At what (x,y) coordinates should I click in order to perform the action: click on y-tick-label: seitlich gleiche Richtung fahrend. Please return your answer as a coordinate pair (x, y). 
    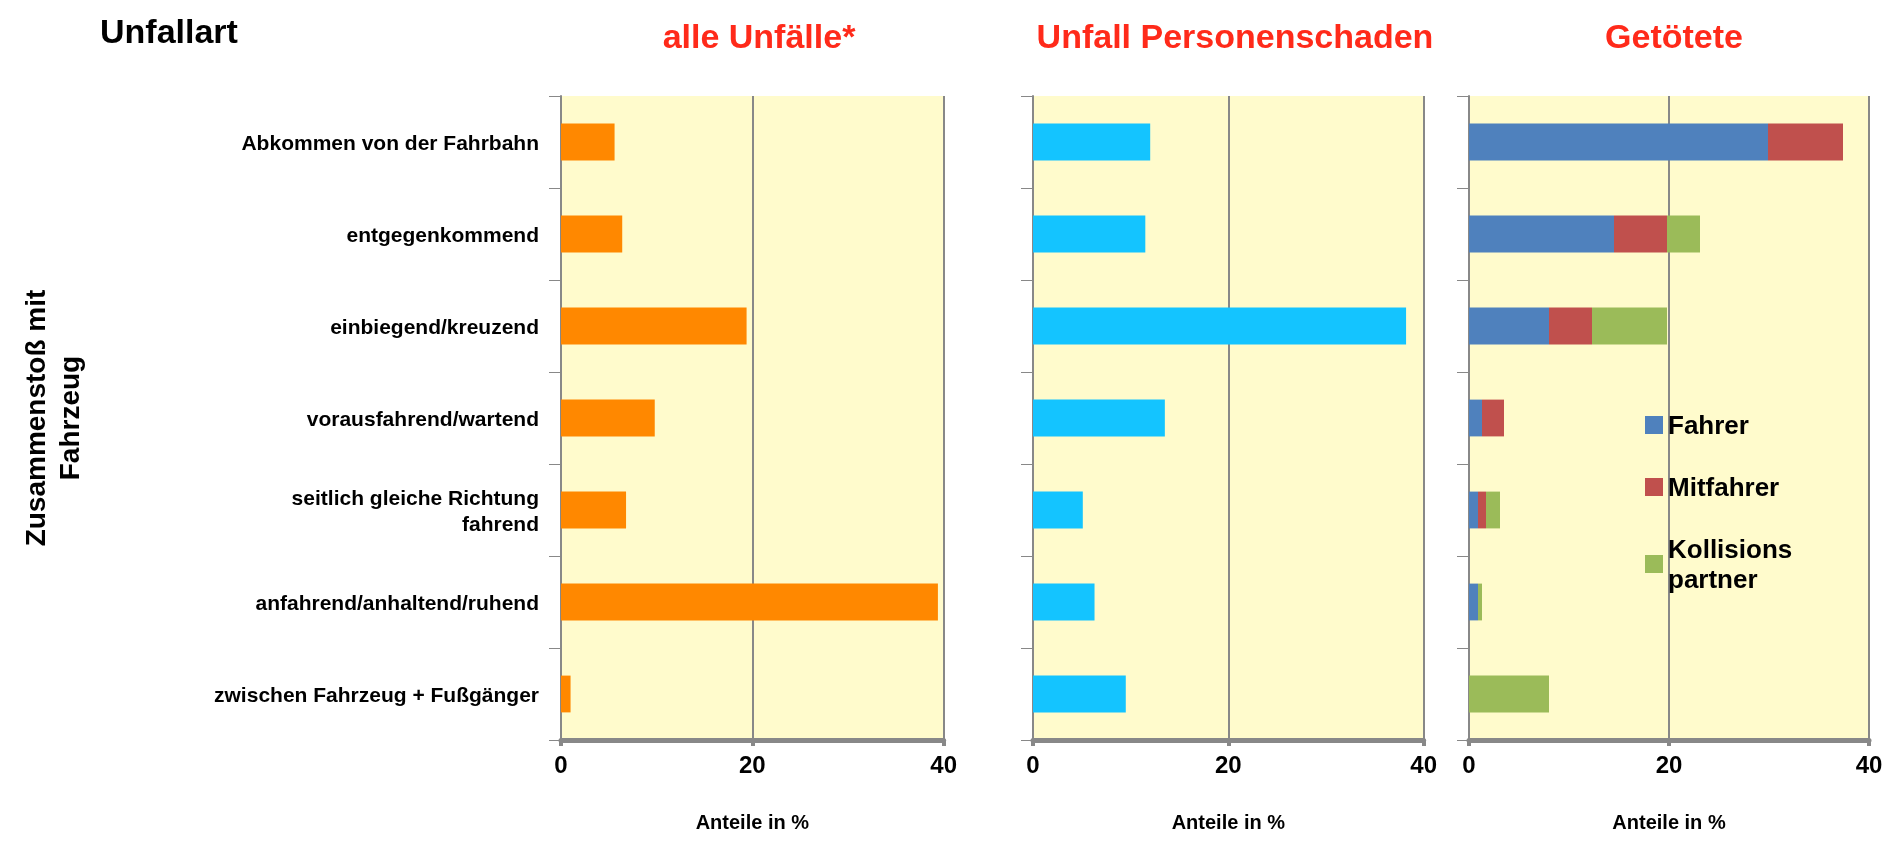
    Looking at the image, I should click on (415, 510).